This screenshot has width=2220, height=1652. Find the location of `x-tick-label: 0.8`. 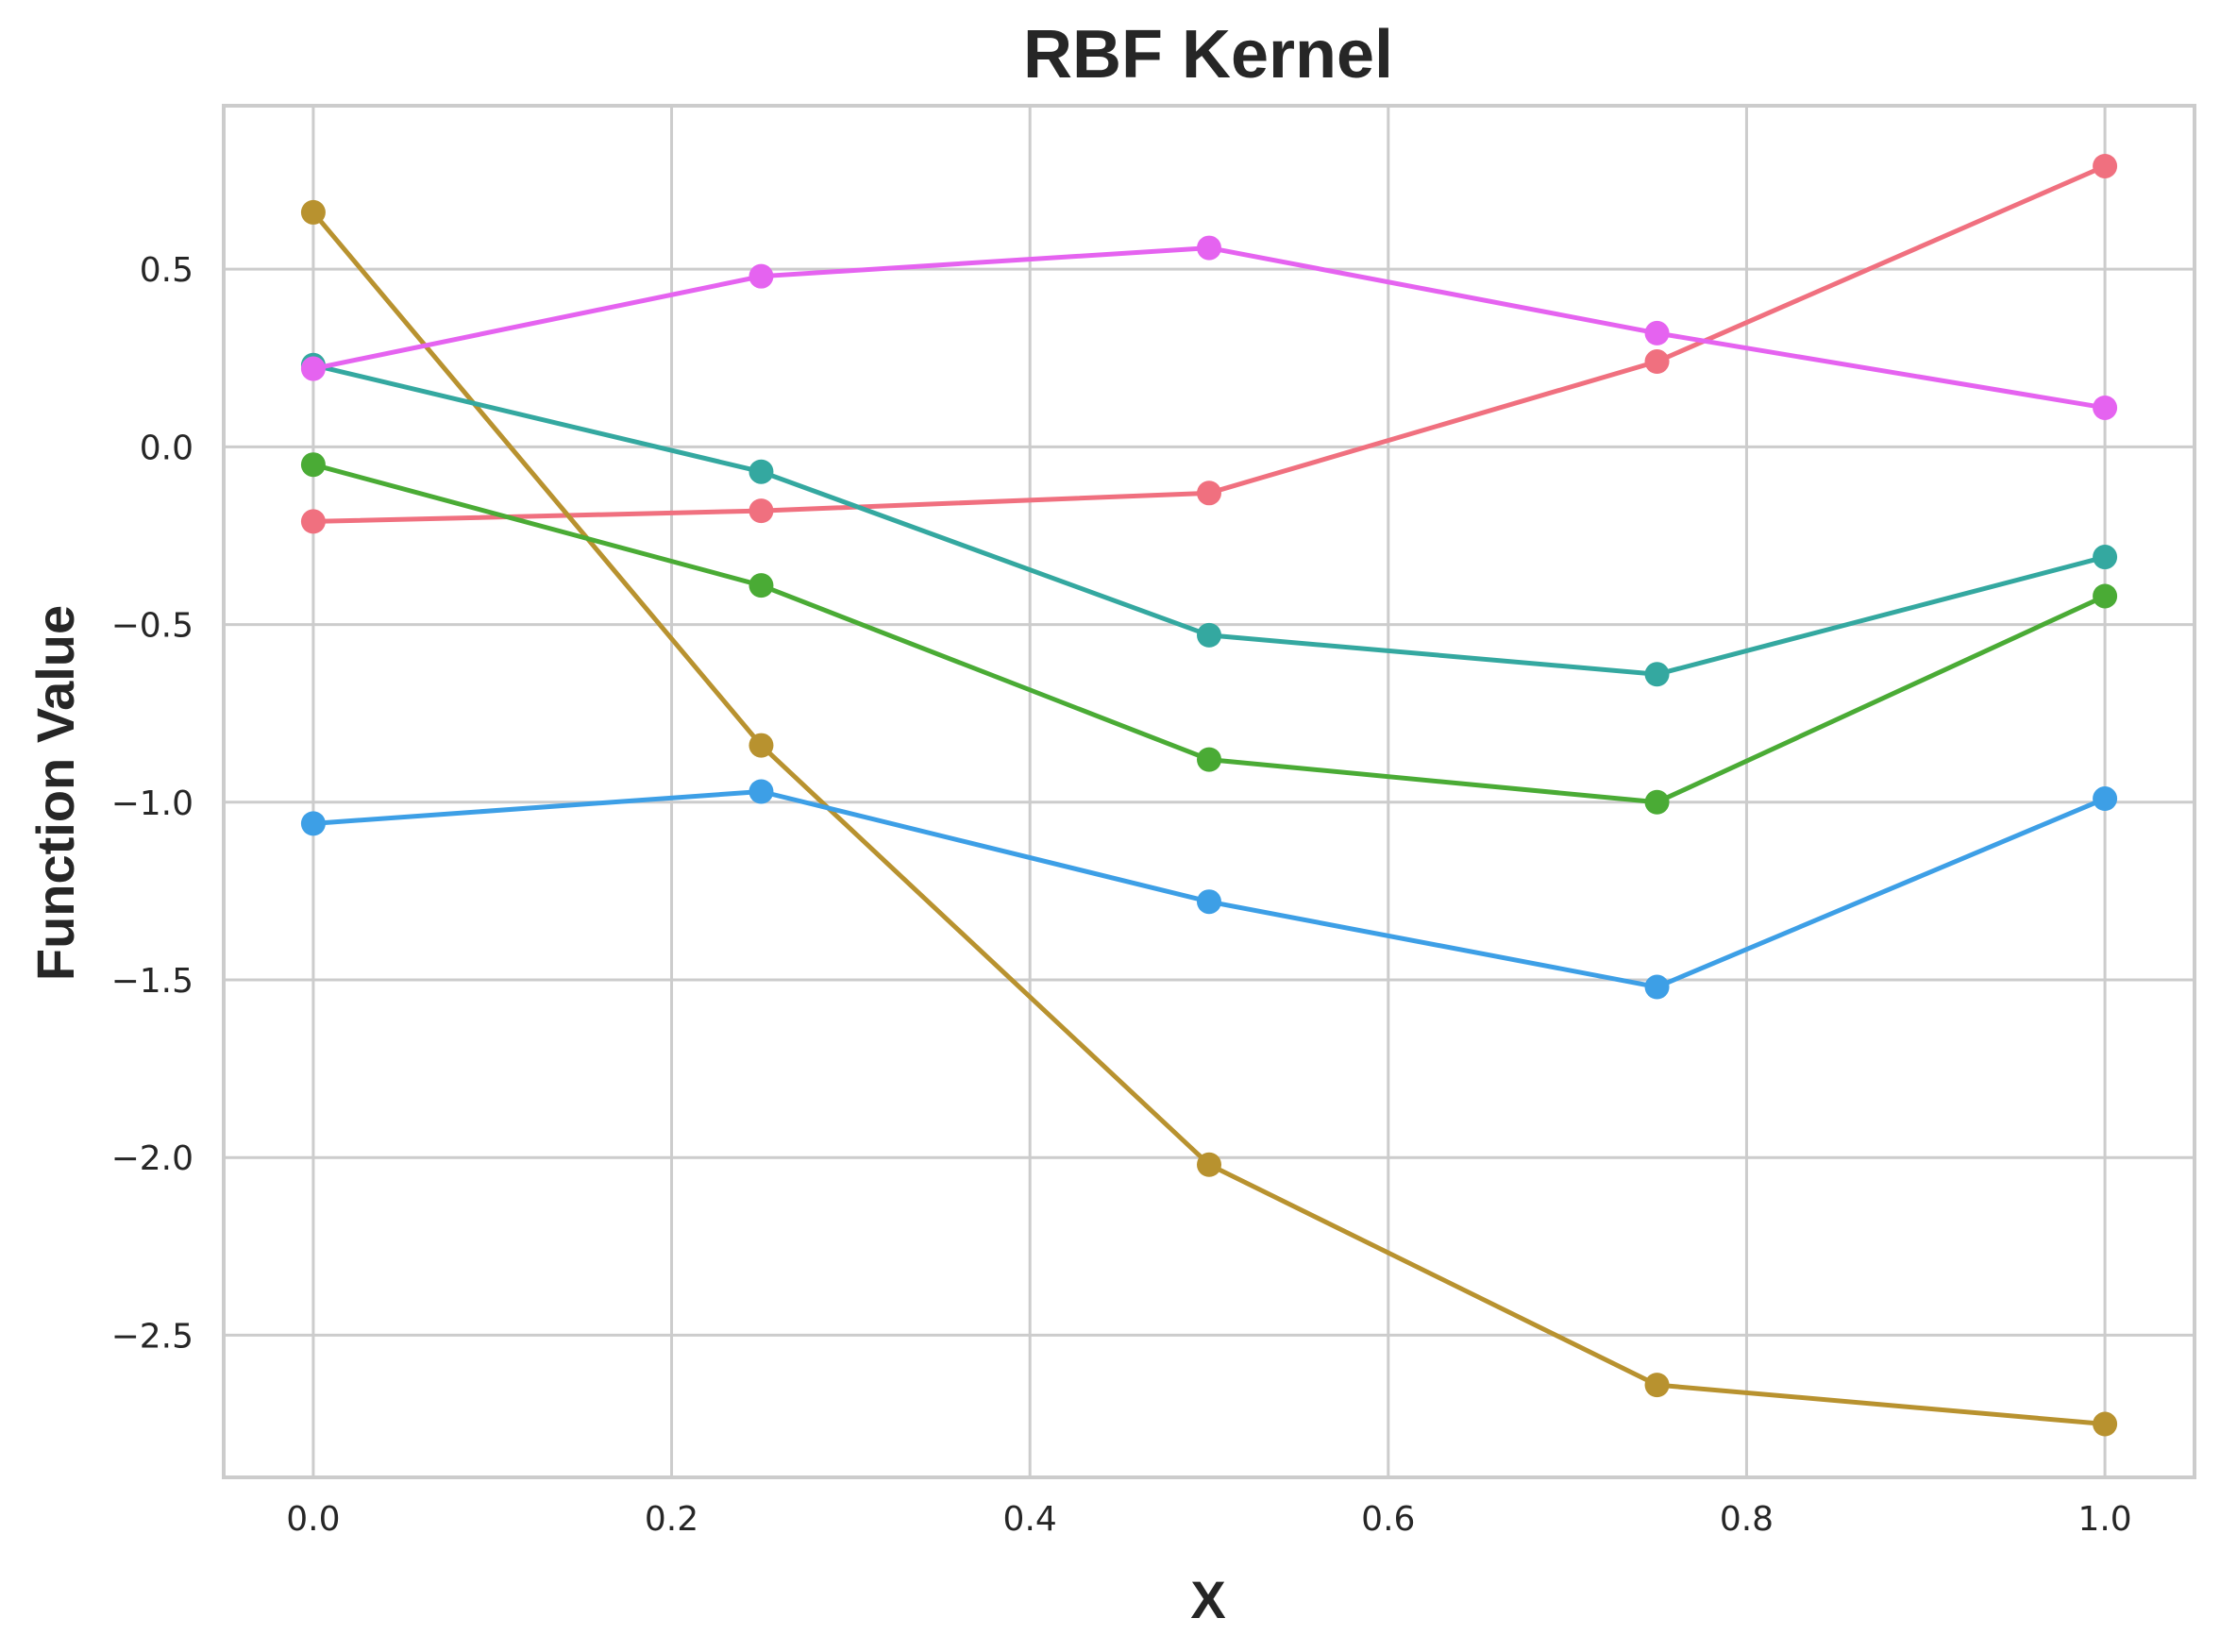

x-tick-label: 0.8 is located at coordinates (1747, 1519).